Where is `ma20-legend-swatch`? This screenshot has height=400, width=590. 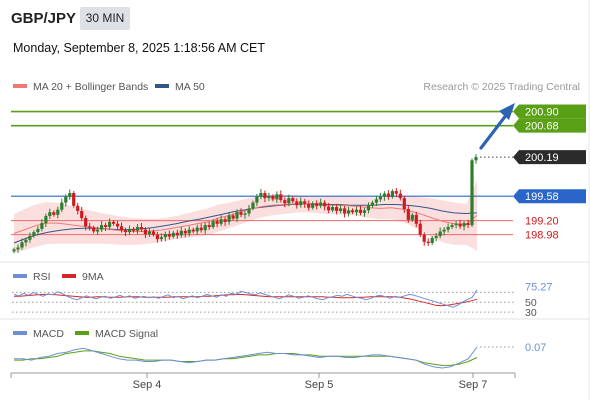 ma20-legend-swatch is located at coordinates (20, 86).